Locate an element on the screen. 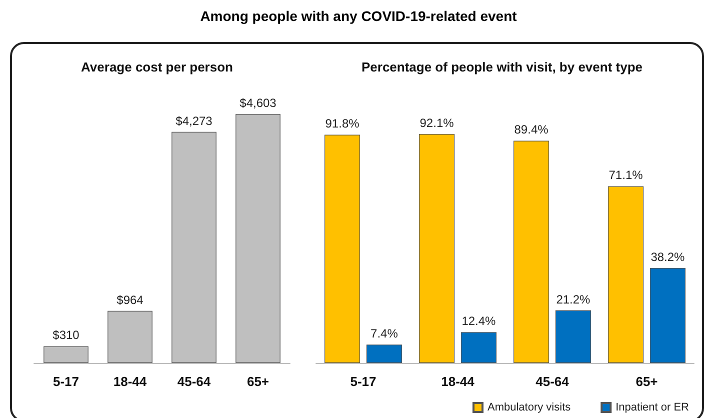  chart-subtitle: Average cost per person is located at coordinates (157, 67).